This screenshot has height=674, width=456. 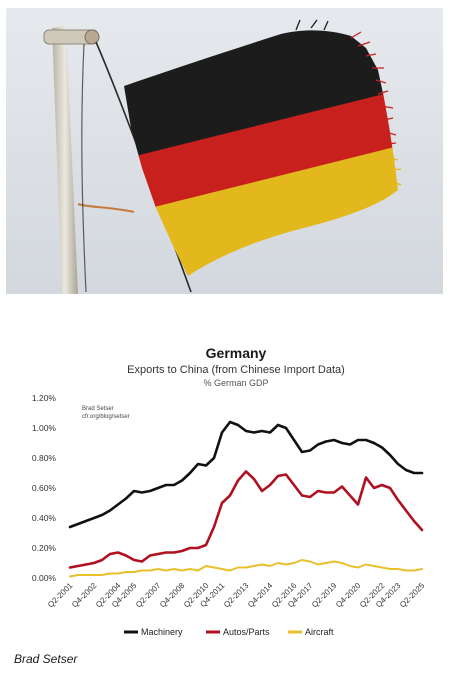 I want to click on x-tick-label: Q2-2019, so click(x=324, y=595).